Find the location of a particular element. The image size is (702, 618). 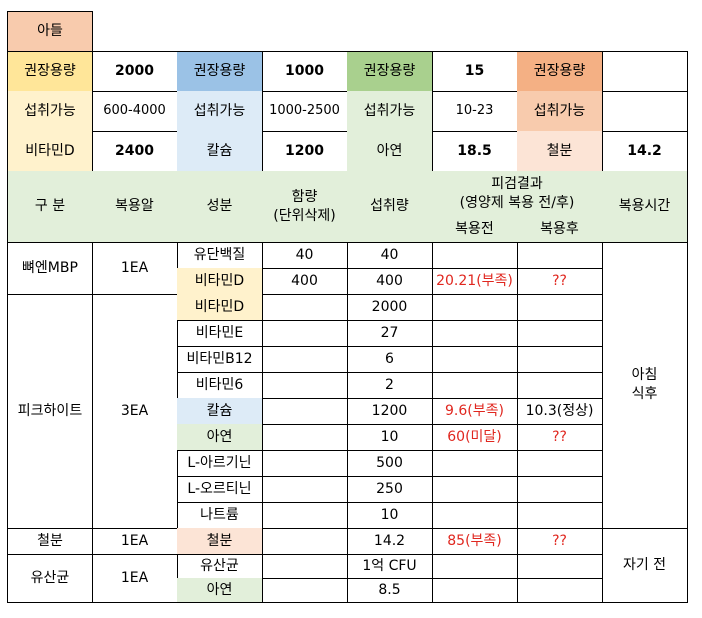

row-intake: 400 is located at coordinates (390, 281).